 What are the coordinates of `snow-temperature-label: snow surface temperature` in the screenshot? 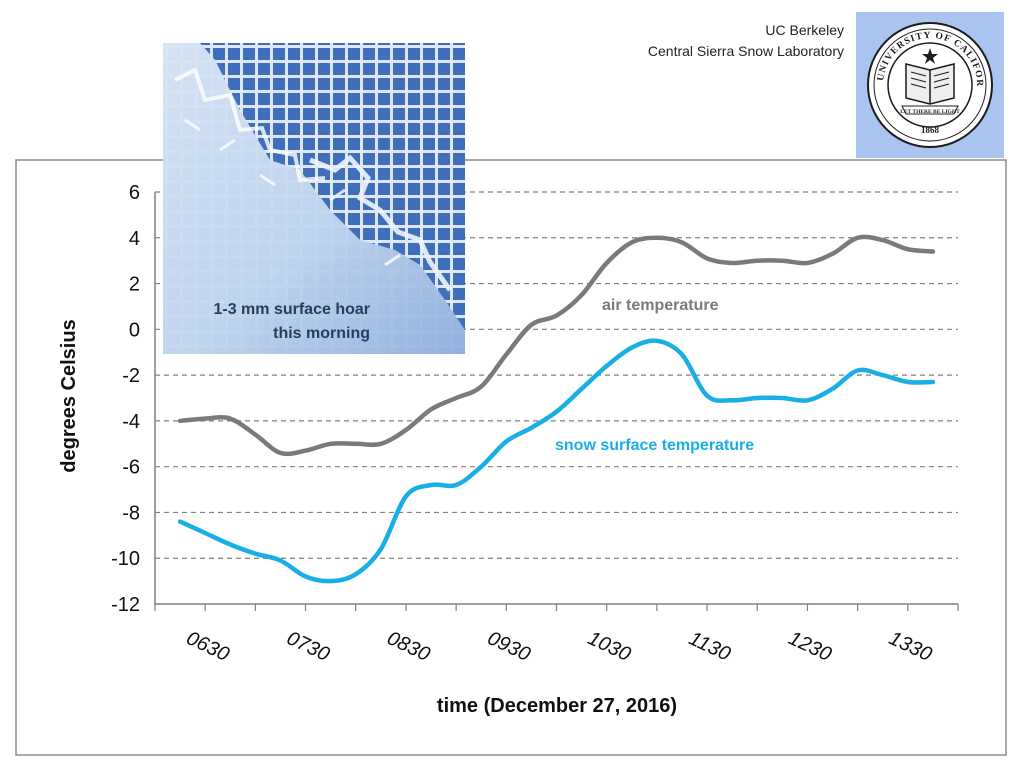 It's located at (654, 445).